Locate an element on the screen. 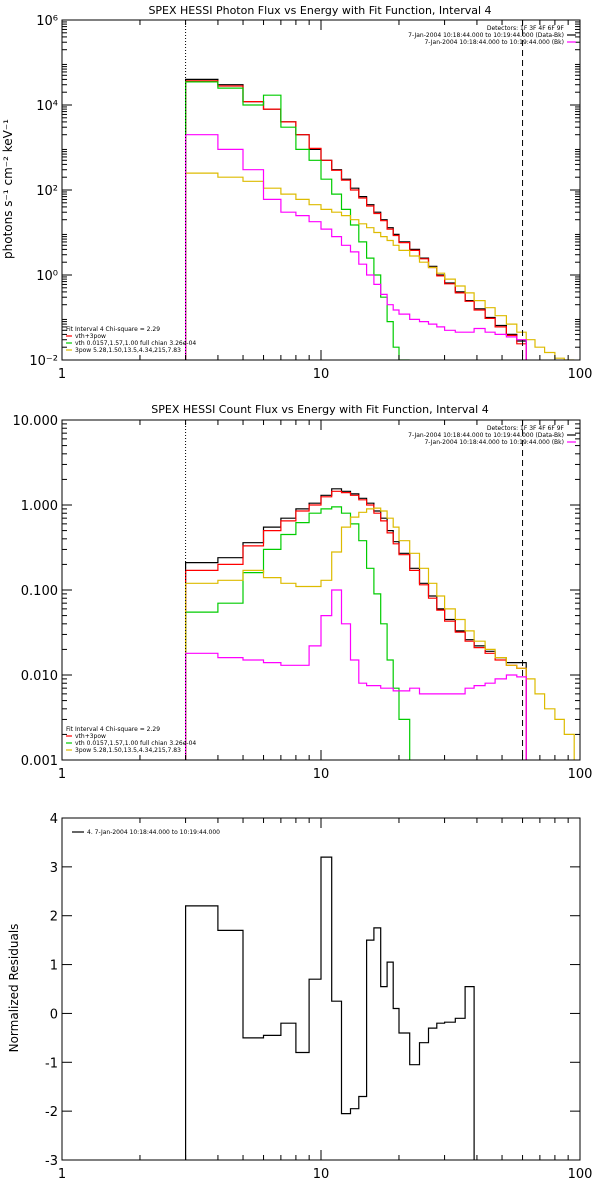 The width and height of the screenshot is (600, 1200). y-tick-label: -3 is located at coordinates (51, 1161).